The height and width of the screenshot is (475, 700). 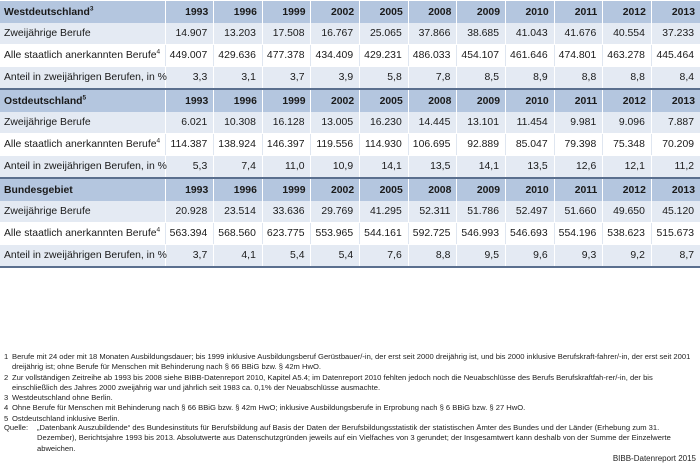 What do you see at coordinates (627, 55) in the screenshot?
I see `table-cell: 463.278` at bounding box center [627, 55].